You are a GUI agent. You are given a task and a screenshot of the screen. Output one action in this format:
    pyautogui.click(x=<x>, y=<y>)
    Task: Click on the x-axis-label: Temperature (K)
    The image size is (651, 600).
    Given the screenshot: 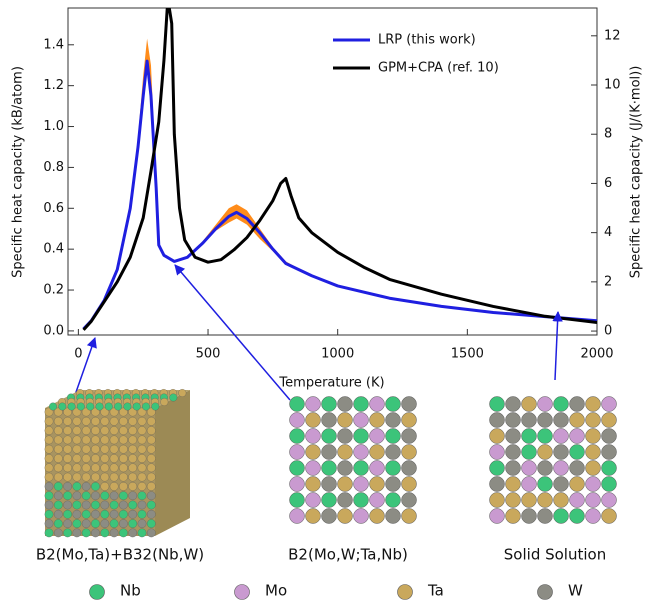 What is the action you would take?
    pyautogui.click(x=331, y=383)
    